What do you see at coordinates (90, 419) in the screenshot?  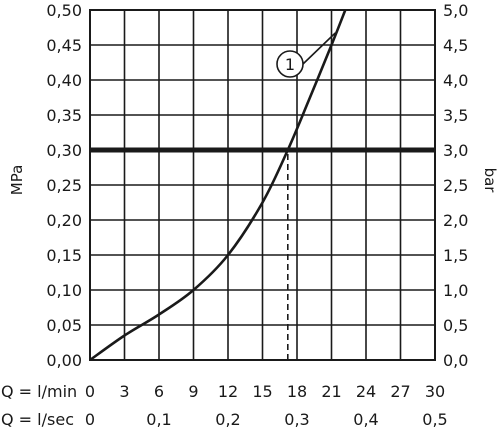 I see `x-tick-label-lsec: 0` at bounding box center [90, 419].